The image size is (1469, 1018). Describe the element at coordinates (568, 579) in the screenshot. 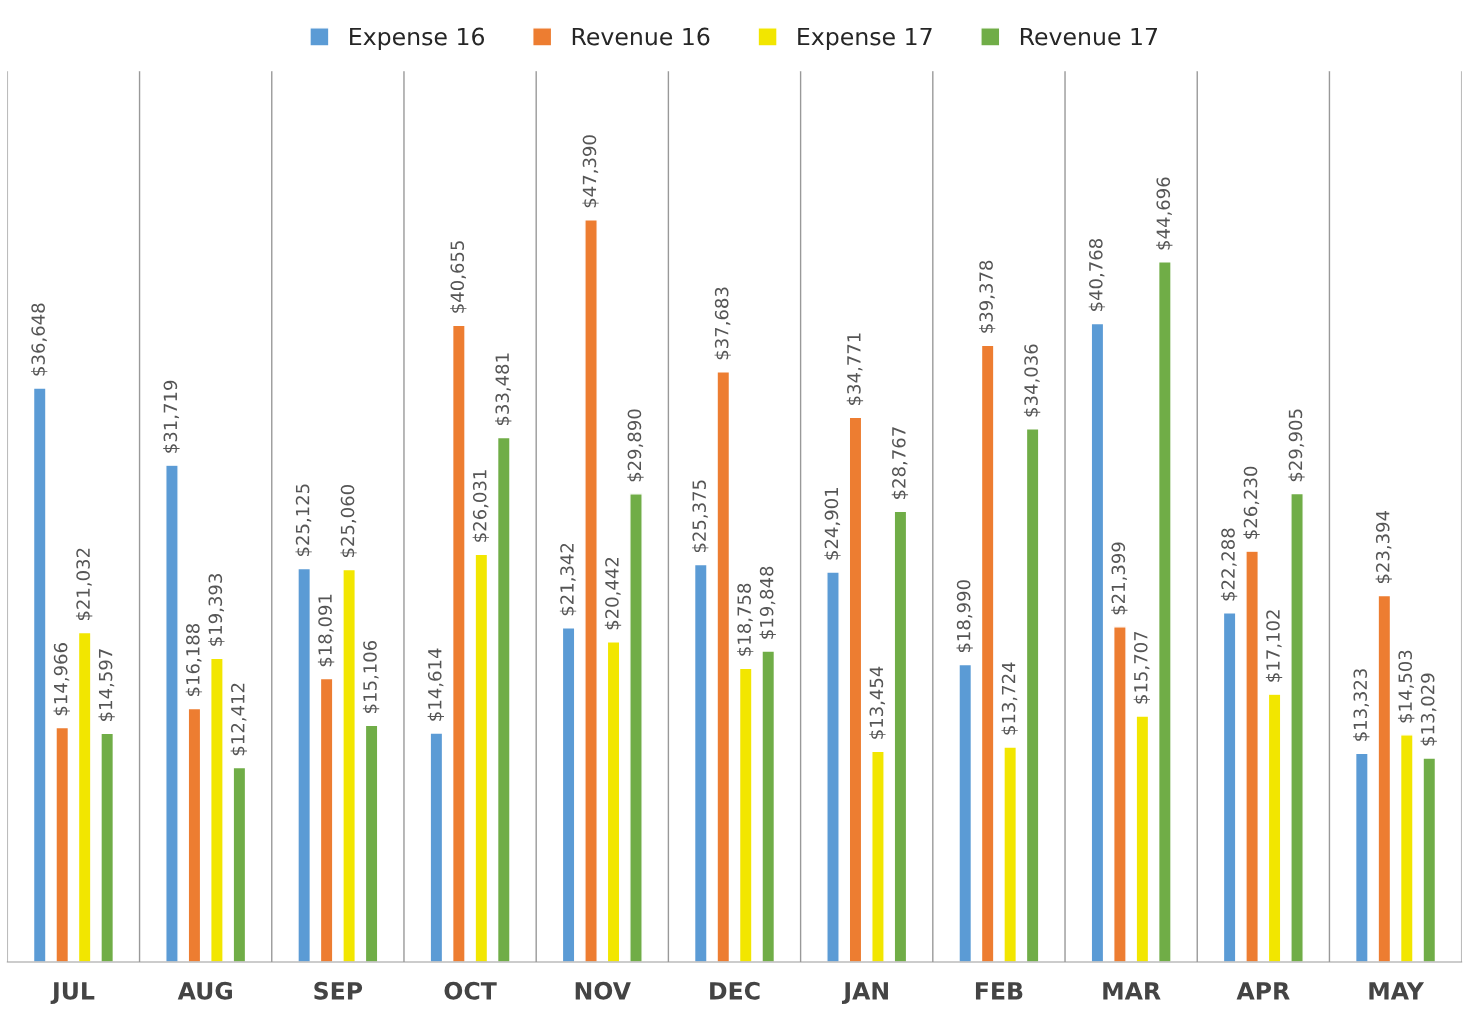

I see `data-label: $21,342` at that location.